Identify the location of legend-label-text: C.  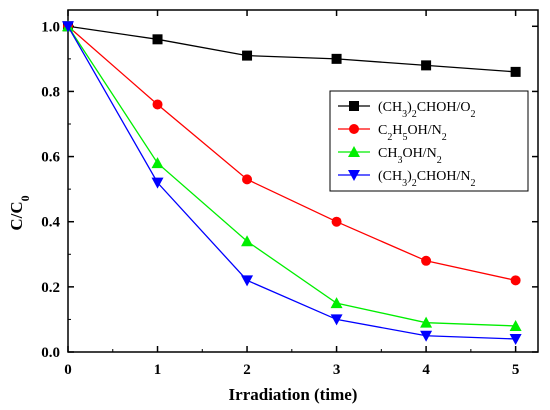
(382, 130).